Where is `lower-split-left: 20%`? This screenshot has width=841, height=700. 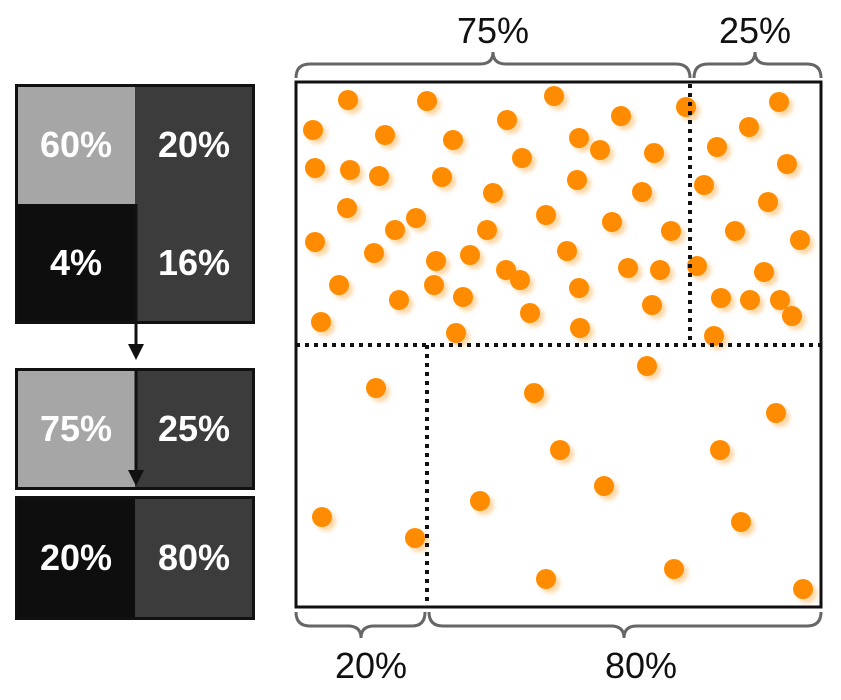 lower-split-left: 20% is located at coordinates (76, 558).